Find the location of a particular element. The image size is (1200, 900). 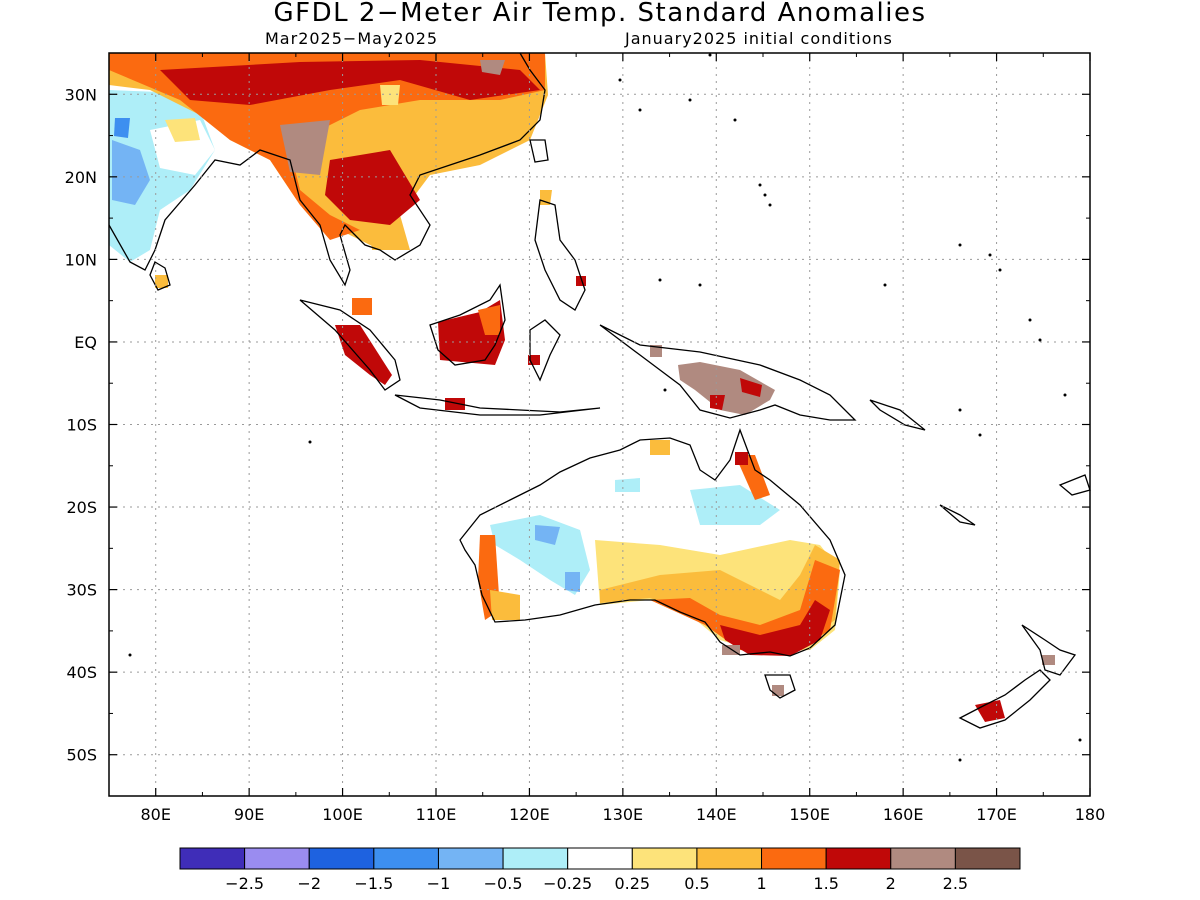

legend-label: −0.5 is located at coordinates (503, 883).